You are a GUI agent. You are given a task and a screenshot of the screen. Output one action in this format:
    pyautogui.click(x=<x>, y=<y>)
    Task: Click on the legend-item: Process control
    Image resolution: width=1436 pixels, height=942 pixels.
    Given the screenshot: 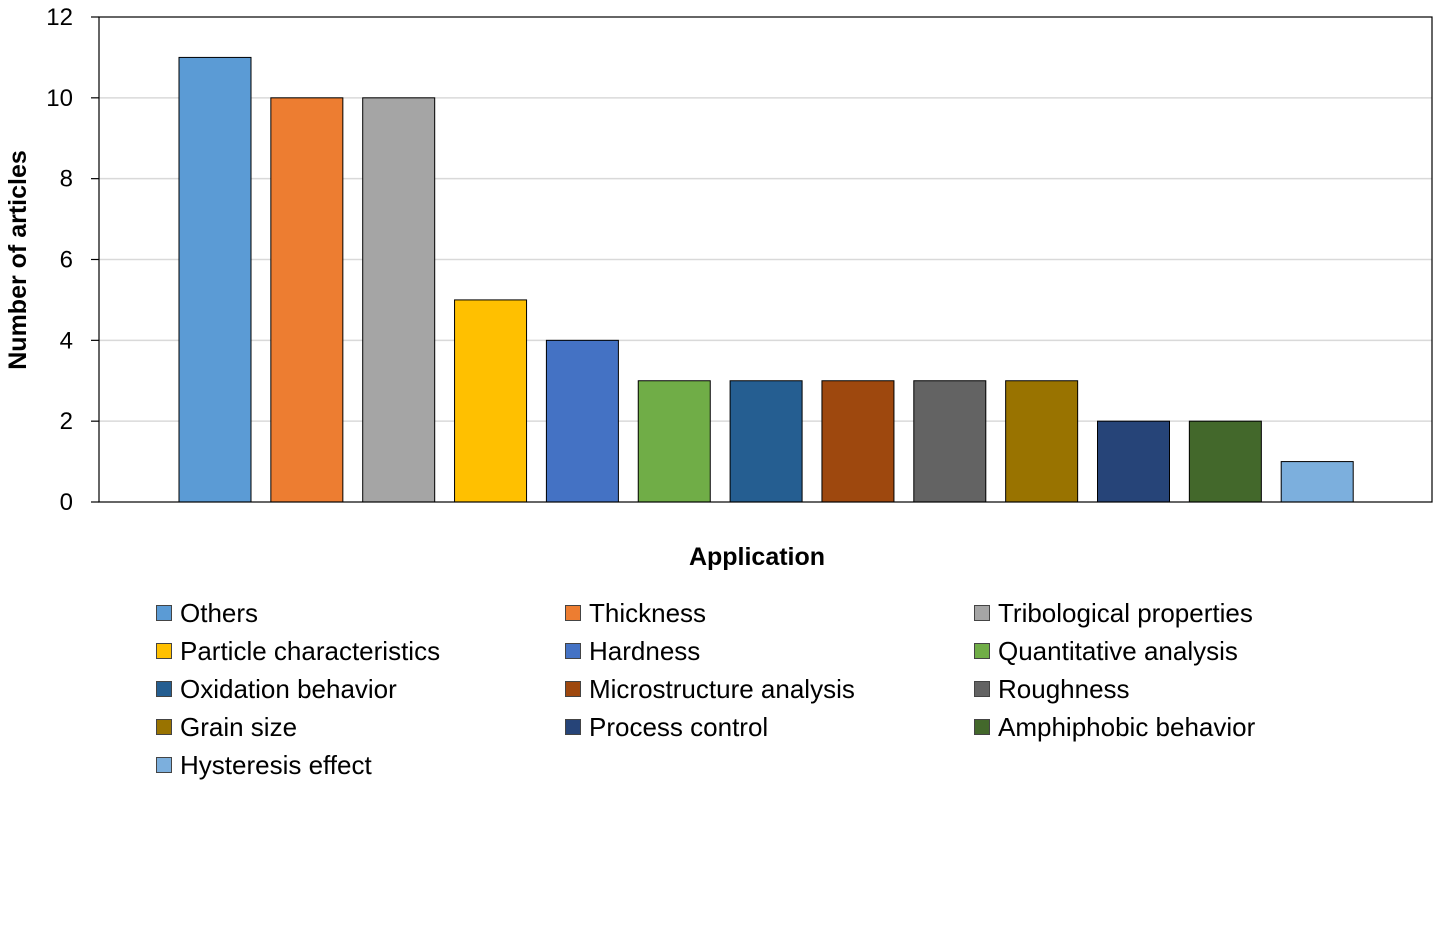 What is the action you would take?
    pyautogui.click(x=666, y=727)
    